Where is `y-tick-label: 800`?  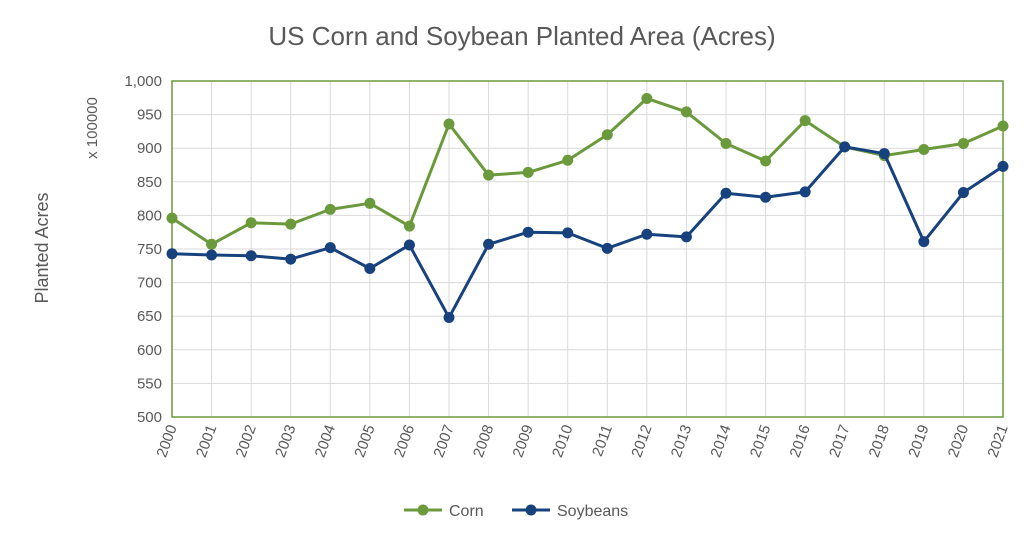
y-tick-label: 800 is located at coordinates (149, 215).